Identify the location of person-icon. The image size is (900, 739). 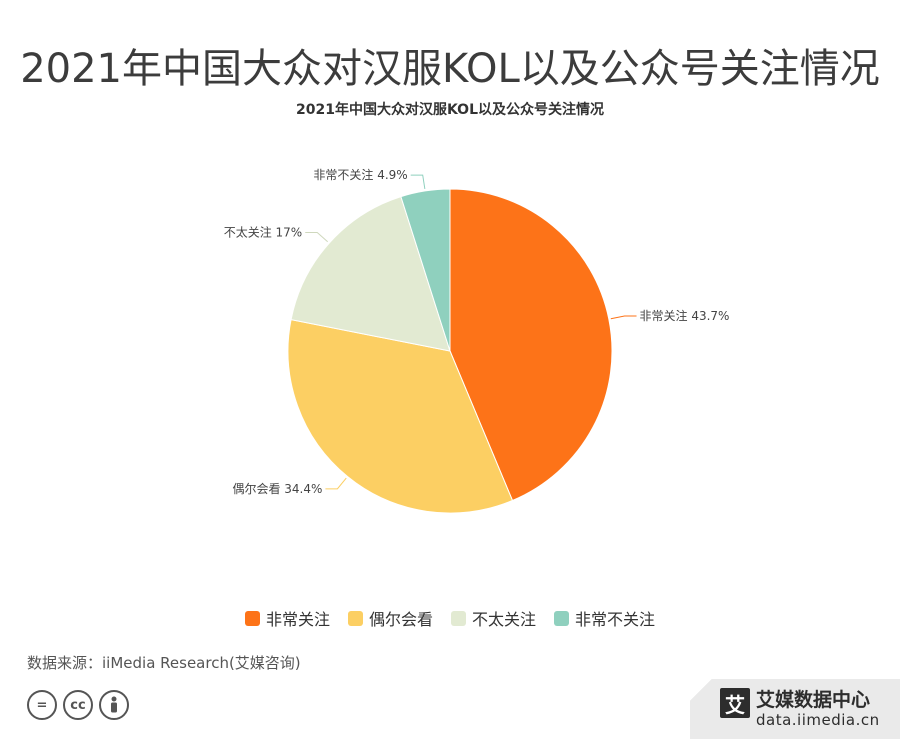
(114, 705).